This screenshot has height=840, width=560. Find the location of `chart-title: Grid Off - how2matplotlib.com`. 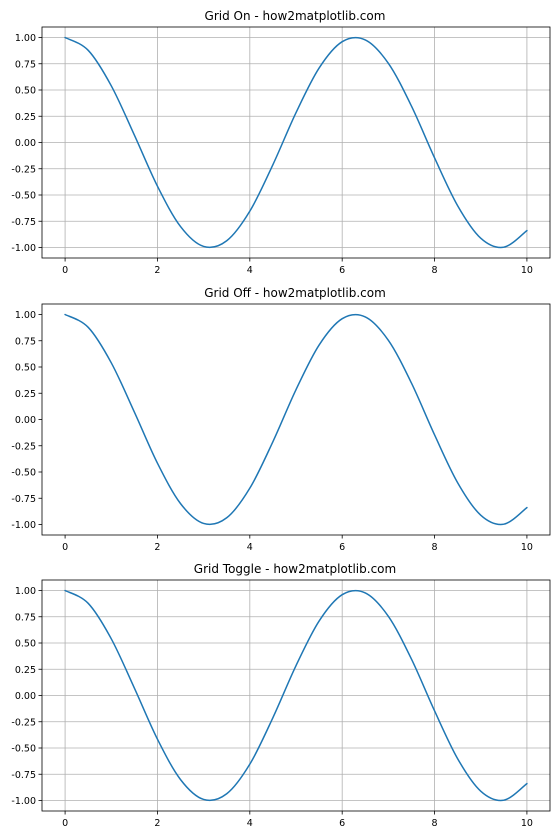

chart-title: Grid Off - how2matplotlib.com is located at coordinates (295, 293).